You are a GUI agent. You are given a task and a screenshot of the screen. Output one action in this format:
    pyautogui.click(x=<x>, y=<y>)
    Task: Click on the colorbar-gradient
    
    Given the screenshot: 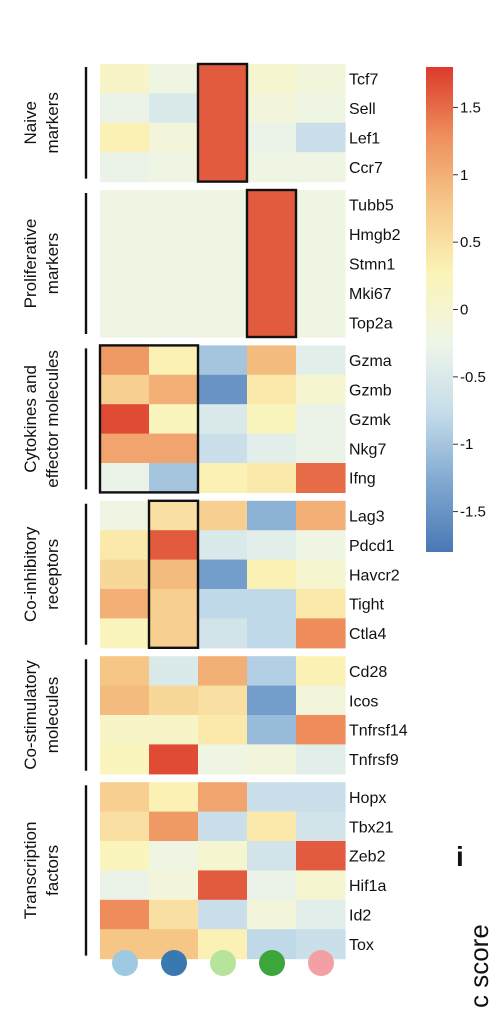 What is the action you would take?
    pyautogui.click(x=439, y=309)
    